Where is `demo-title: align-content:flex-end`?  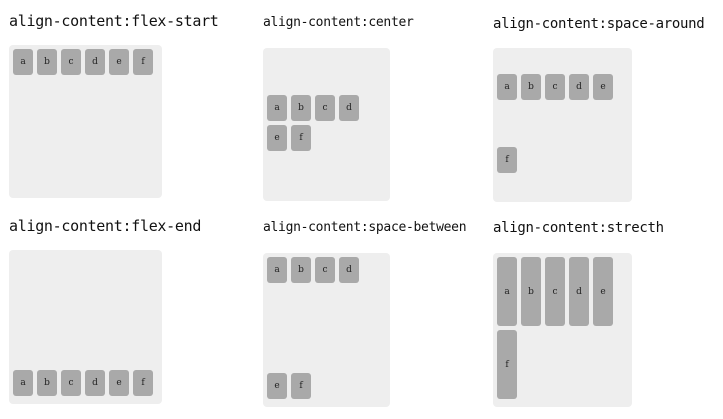 demo-title: align-content:flex-end is located at coordinates (105, 226).